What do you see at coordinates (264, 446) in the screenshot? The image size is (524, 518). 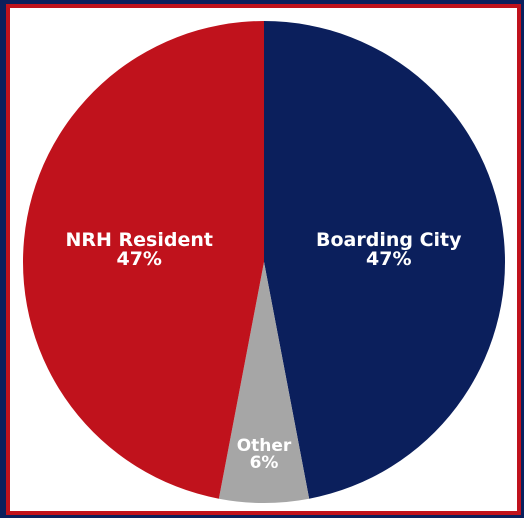 I see `slice-label-other: Other` at bounding box center [264, 446].